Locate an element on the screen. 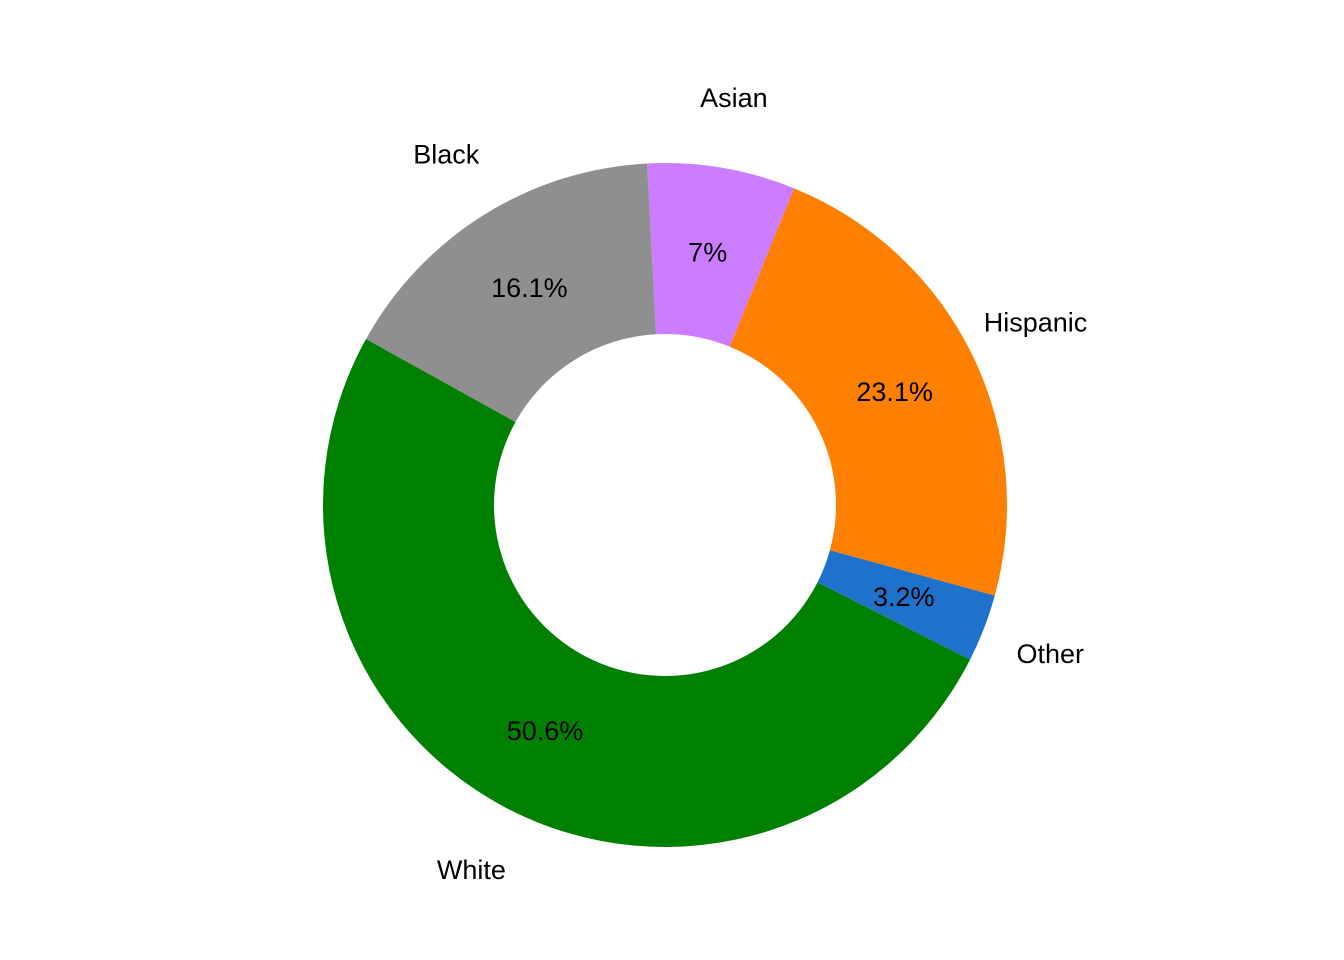  percent-label-hispanic: 23.1% is located at coordinates (894, 392).